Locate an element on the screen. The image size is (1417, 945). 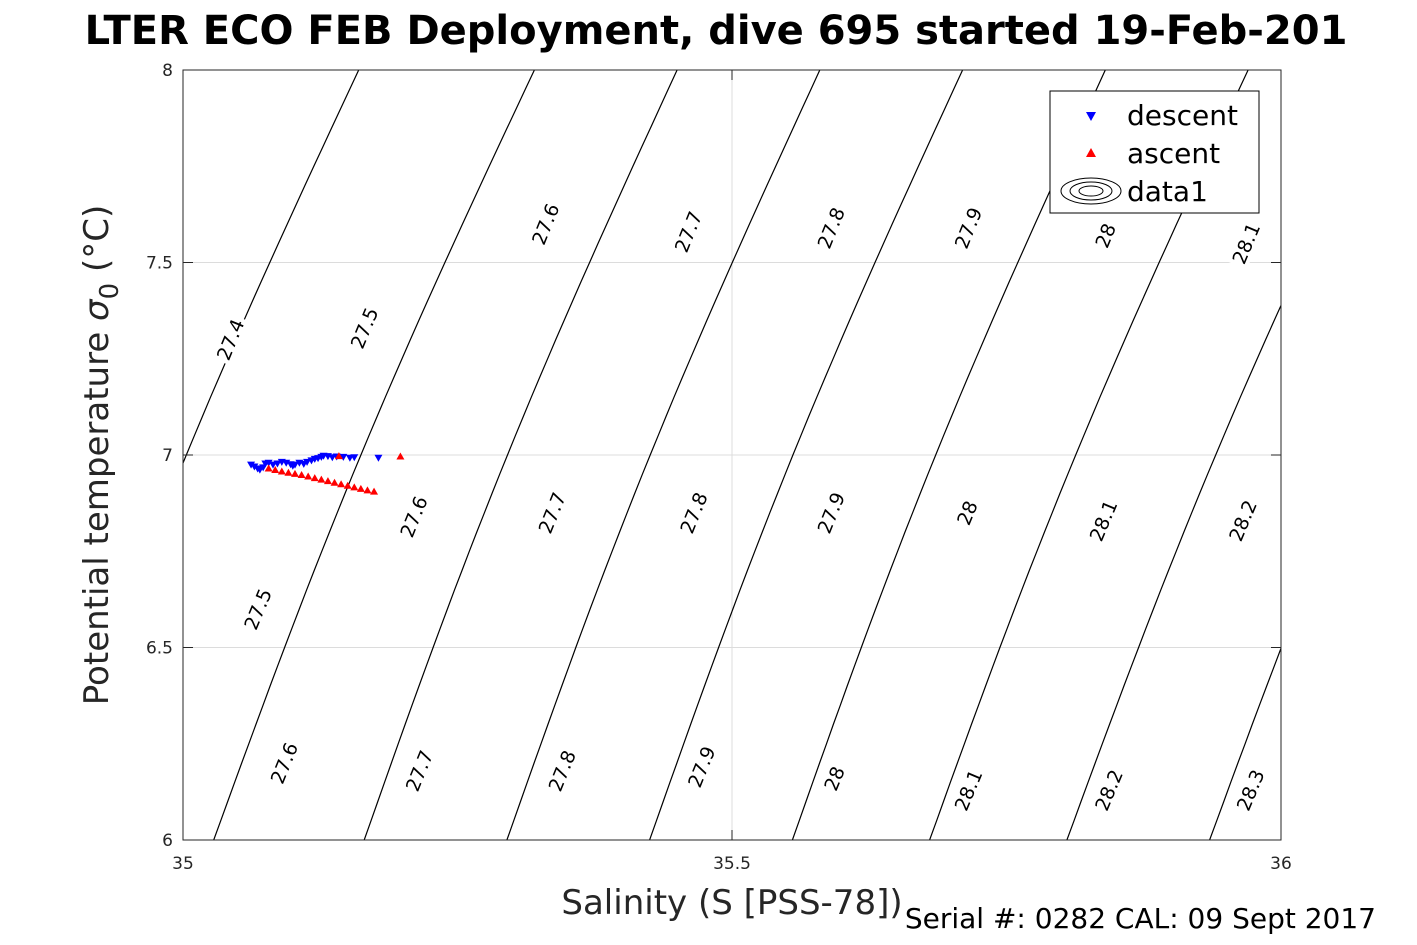
legend-ascent-label: ascent is located at coordinates (1173, 153).